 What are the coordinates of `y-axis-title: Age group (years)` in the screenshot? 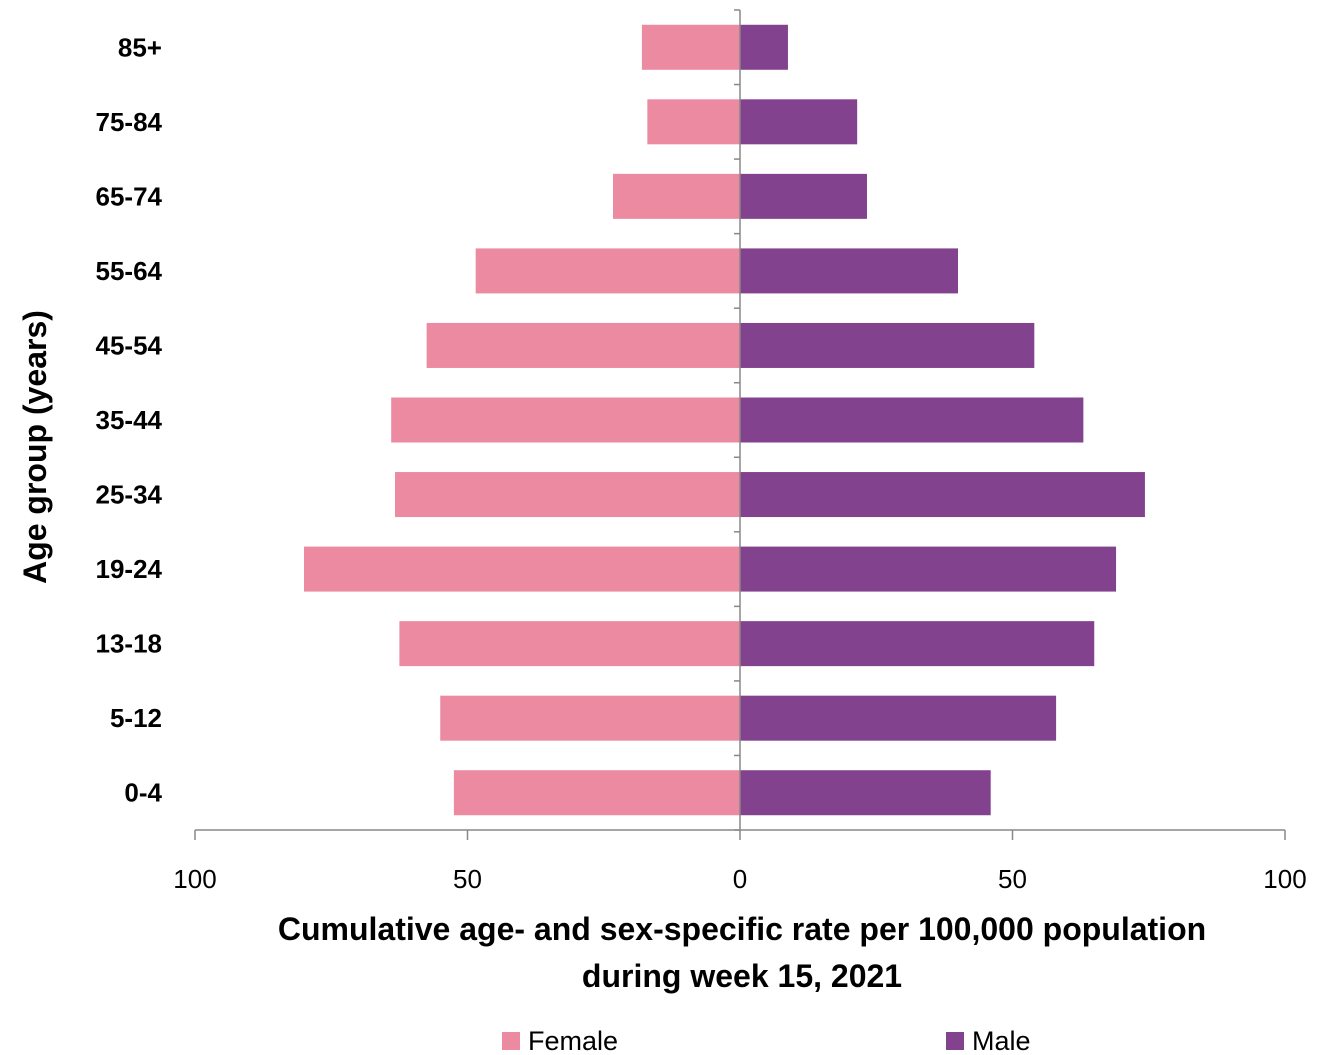 It's located at (35, 447).